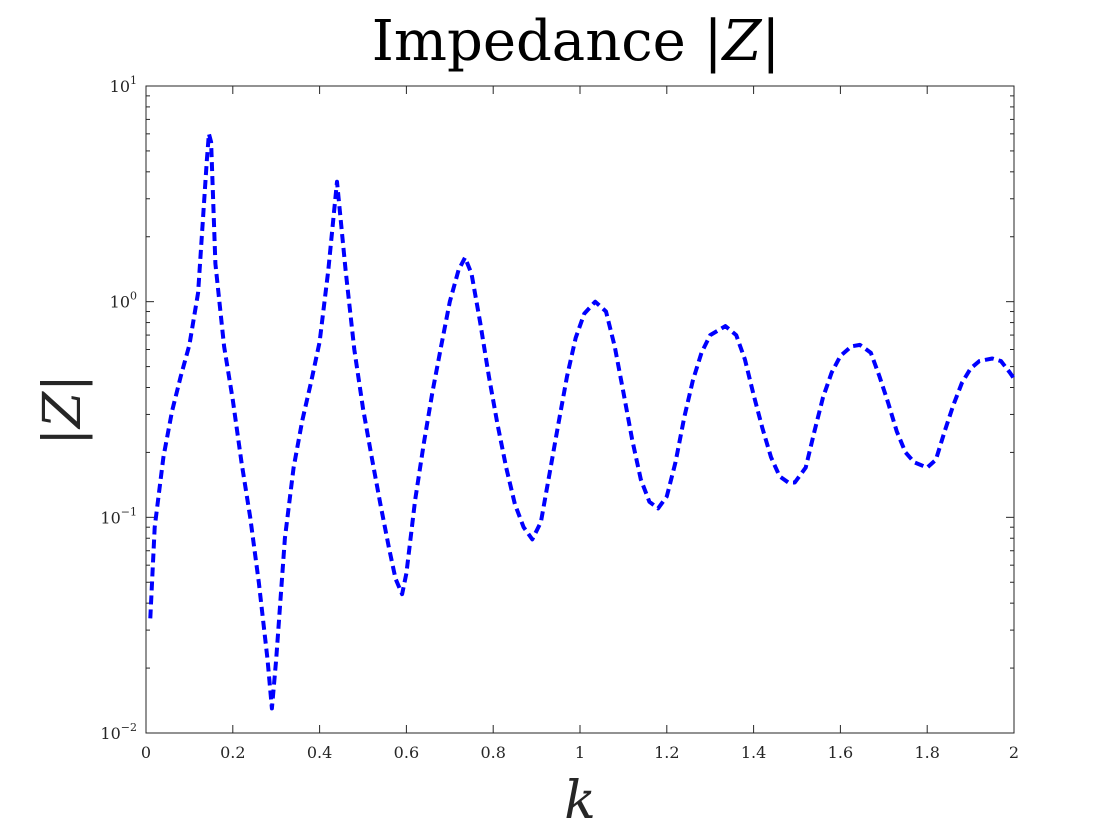 The width and height of the screenshot is (1120, 840). Describe the element at coordinates (666, 752) in the screenshot. I see `x-tick-label: 1.2` at that location.